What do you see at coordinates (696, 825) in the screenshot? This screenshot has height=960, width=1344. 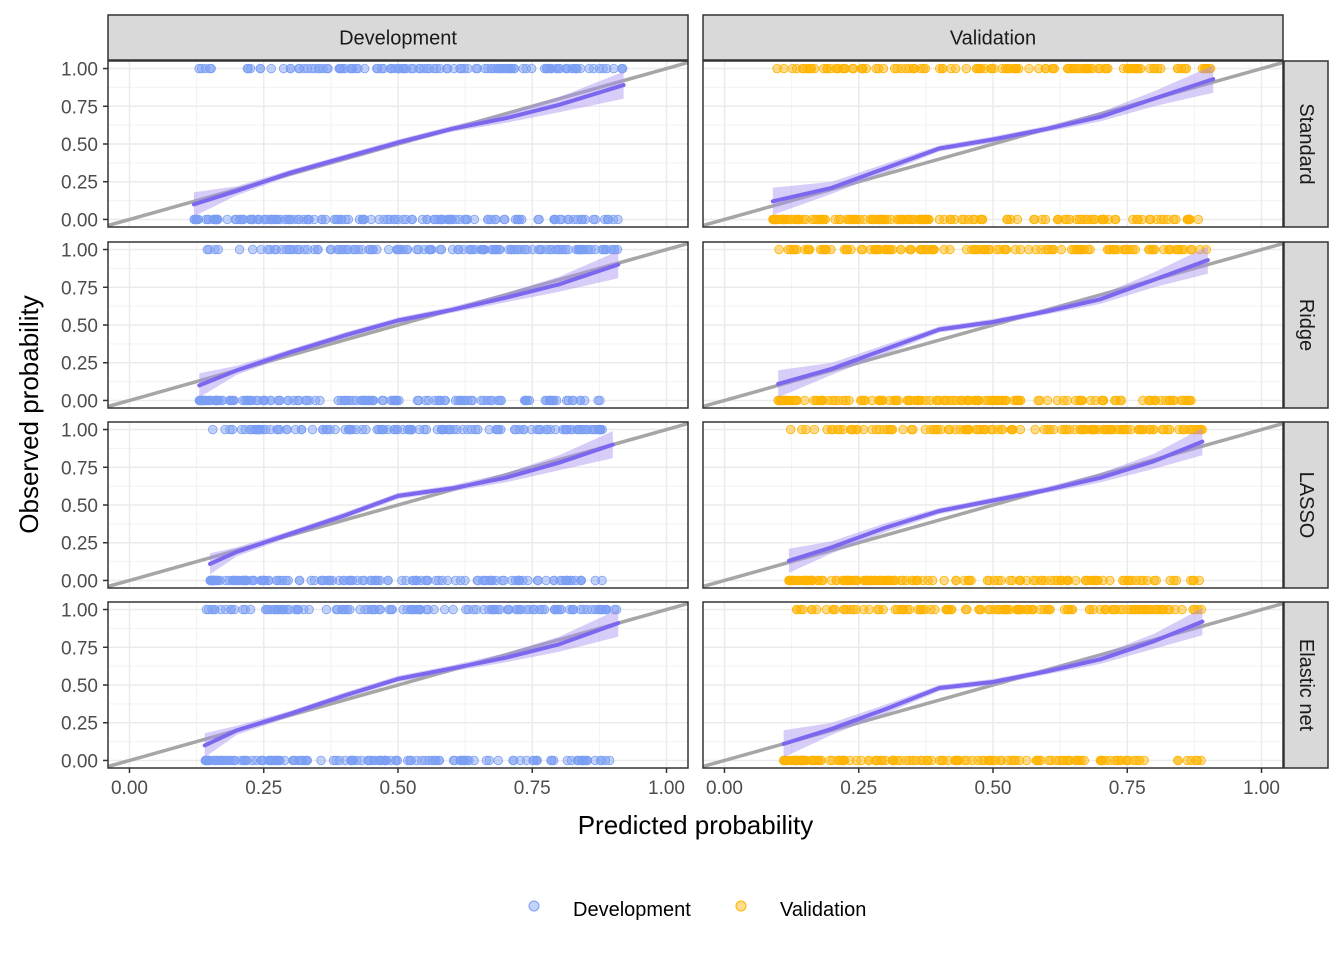 I see `x-axis-title: Predicted probability` at bounding box center [696, 825].